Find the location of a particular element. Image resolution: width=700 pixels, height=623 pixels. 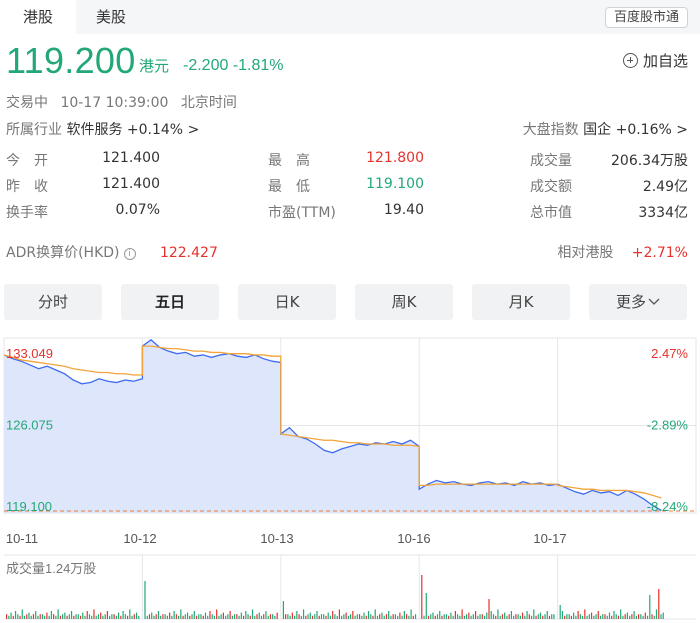

tab-more: 更多 is located at coordinates (638, 302).